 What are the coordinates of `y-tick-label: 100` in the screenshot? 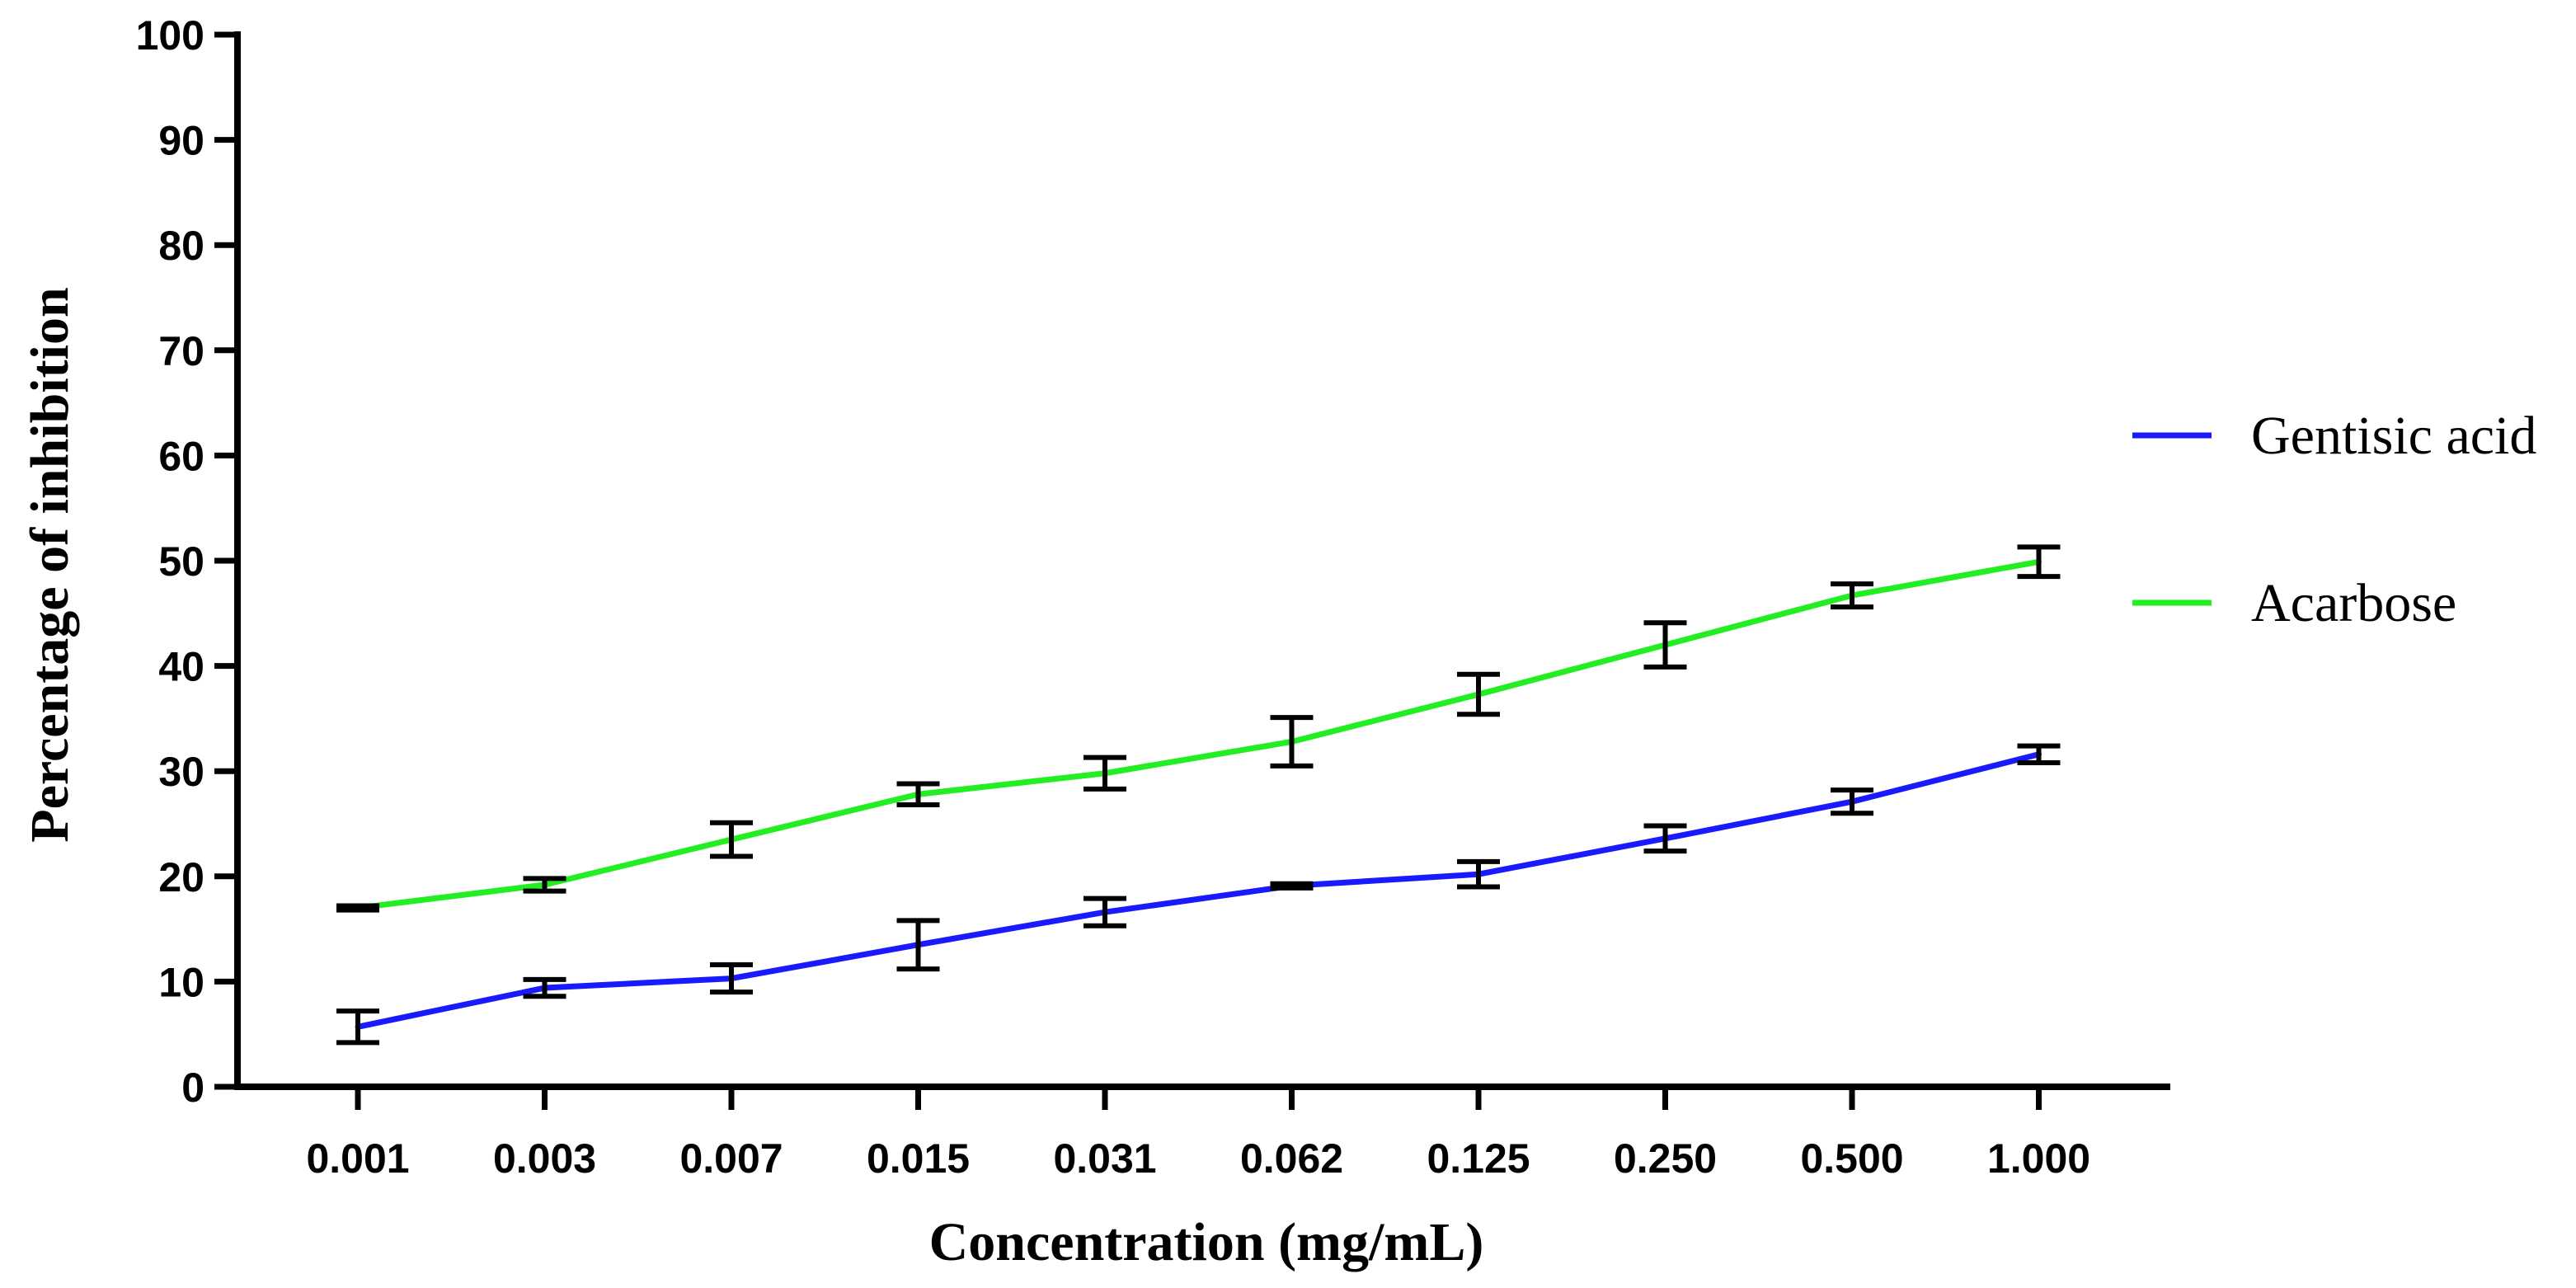 It's located at (170, 35).